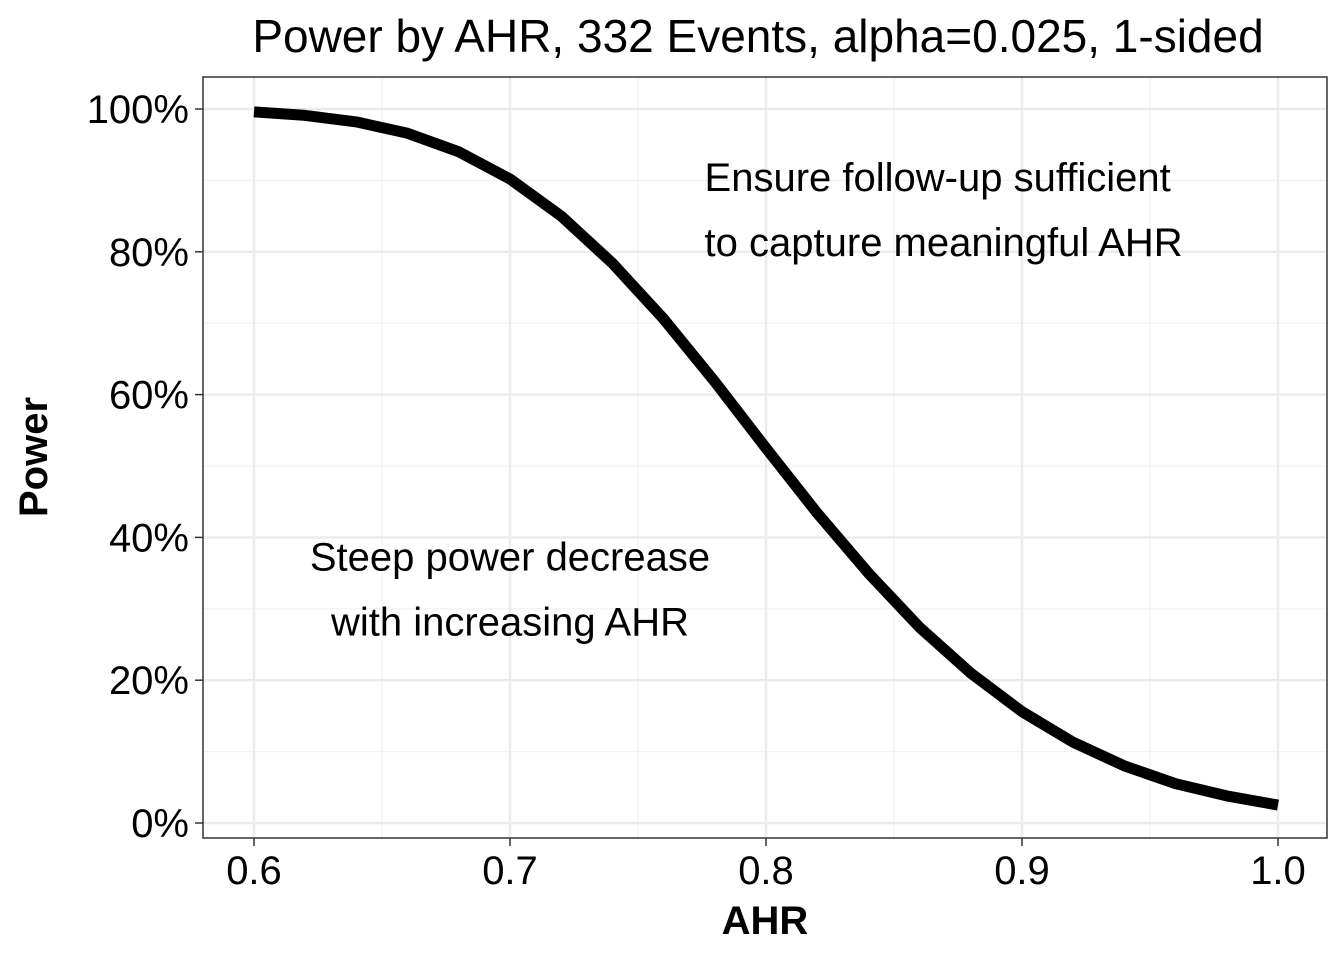  What do you see at coordinates (509, 622) in the screenshot?
I see `annotation-1-line-1: with increasing AHR` at bounding box center [509, 622].